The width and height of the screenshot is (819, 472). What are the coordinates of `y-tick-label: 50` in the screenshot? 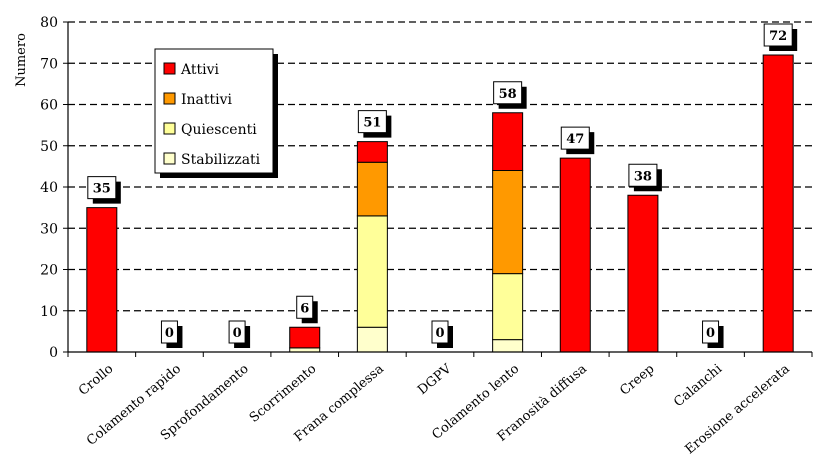 It's located at (49, 147).